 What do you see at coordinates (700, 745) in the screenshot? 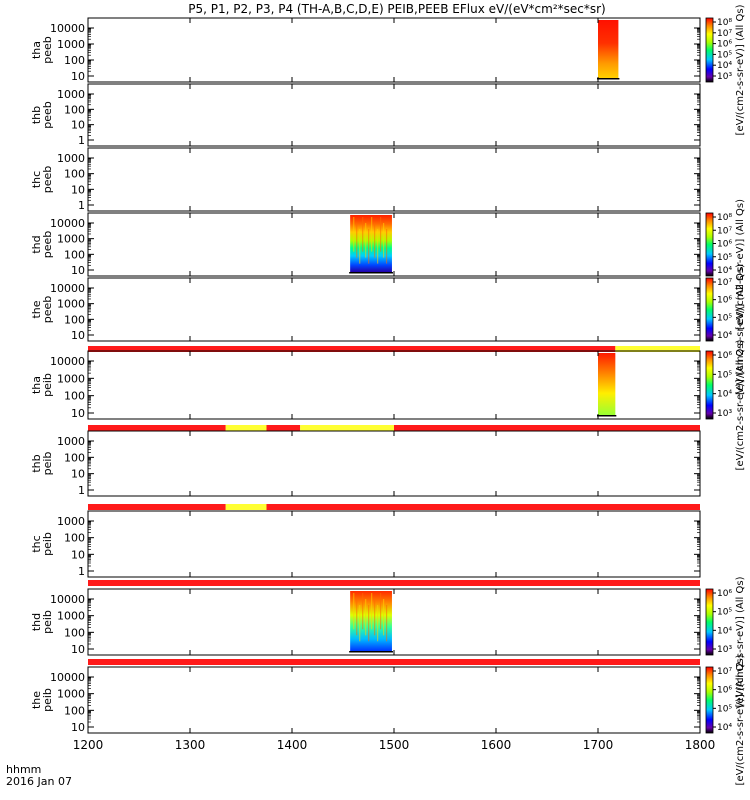
I see `x-tick-label: 1800` at bounding box center [700, 745].